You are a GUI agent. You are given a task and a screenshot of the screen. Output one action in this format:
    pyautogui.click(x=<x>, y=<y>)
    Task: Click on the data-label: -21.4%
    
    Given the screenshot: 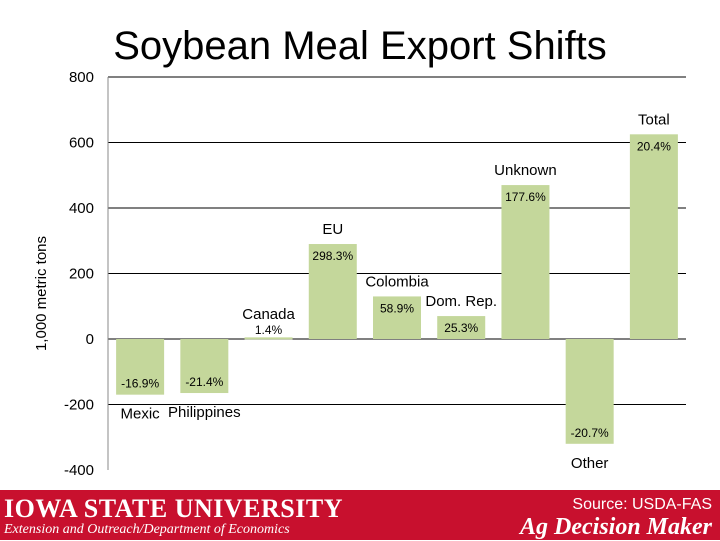 What is the action you would take?
    pyautogui.click(x=204, y=382)
    